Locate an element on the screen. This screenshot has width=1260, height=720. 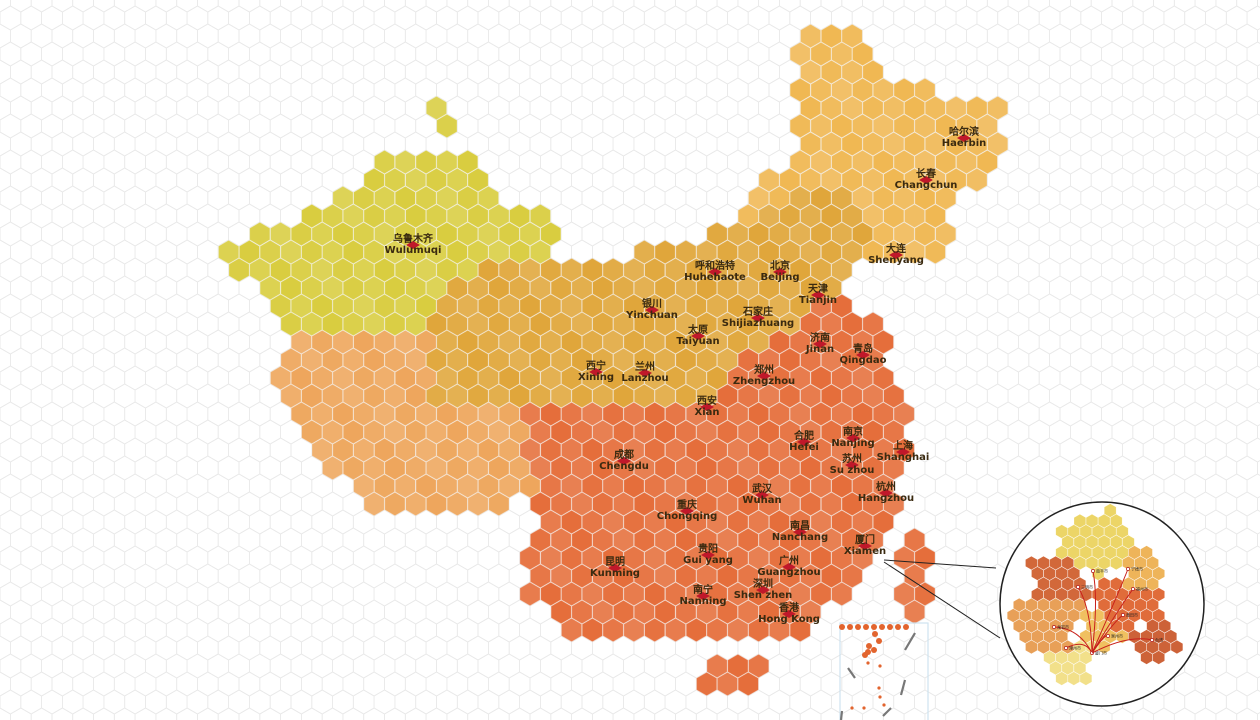
city-label: 兰州 Lanzhou is located at coordinates (644, 373).